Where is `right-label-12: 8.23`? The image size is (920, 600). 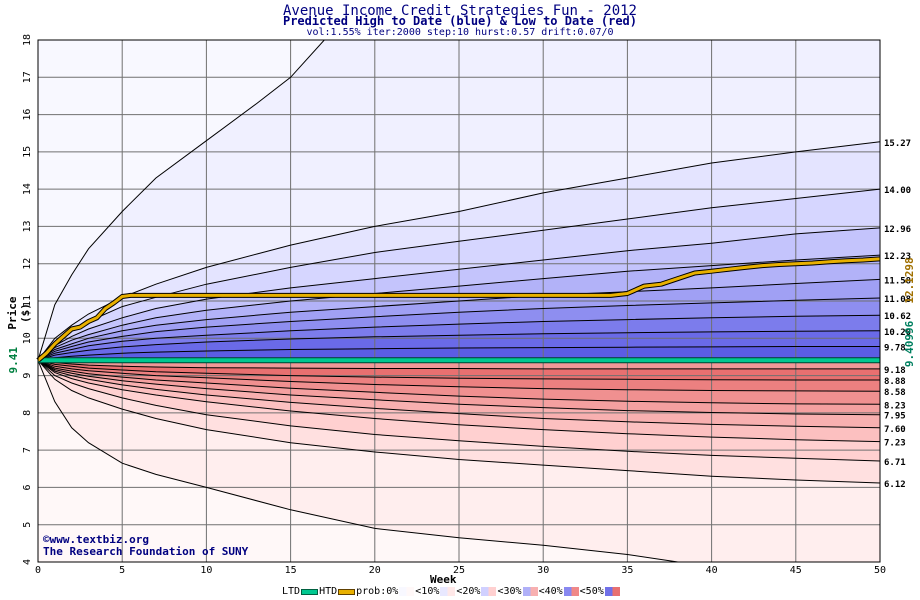
right-label-12: 8.23 is located at coordinates (895, 406).